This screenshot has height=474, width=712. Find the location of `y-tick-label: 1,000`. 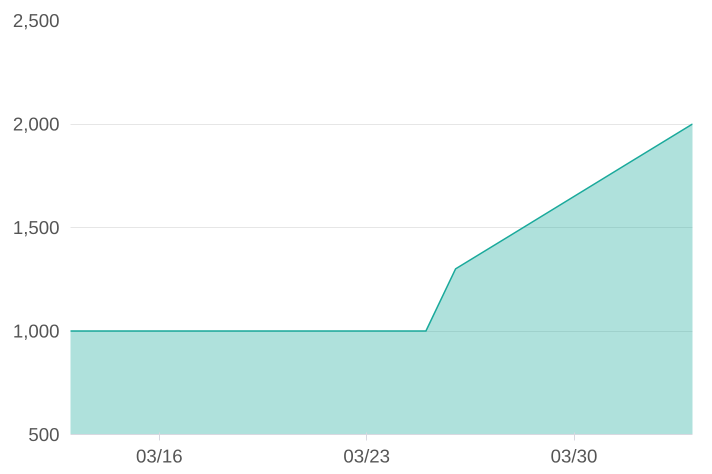

y-tick-label: 1,000 is located at coordinates (36, 331).